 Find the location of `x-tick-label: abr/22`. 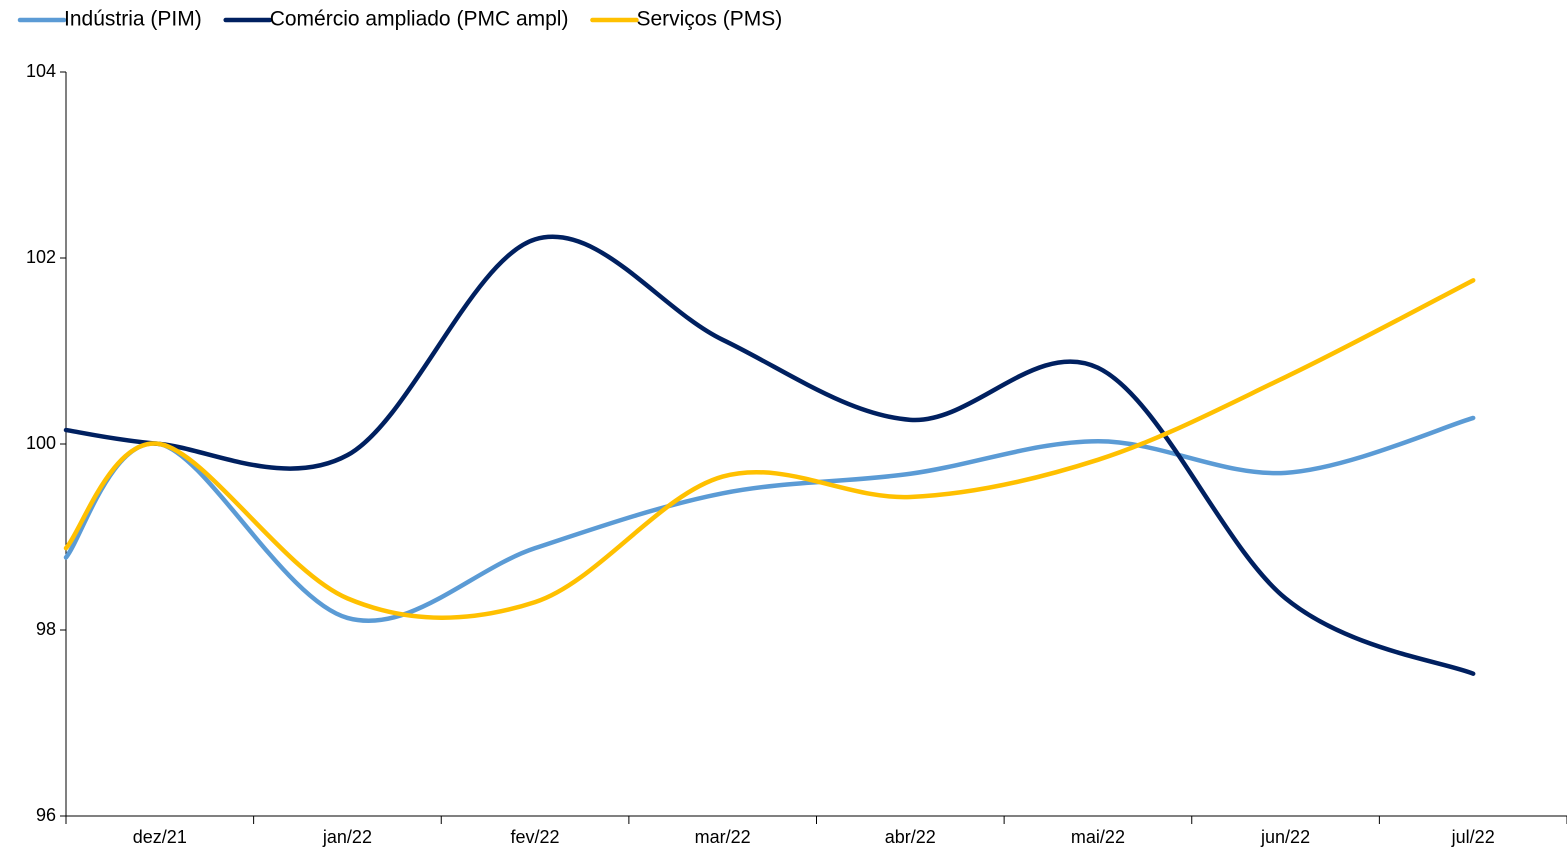

x-tick-label: abr/22 is located at coordinates (910, 837).